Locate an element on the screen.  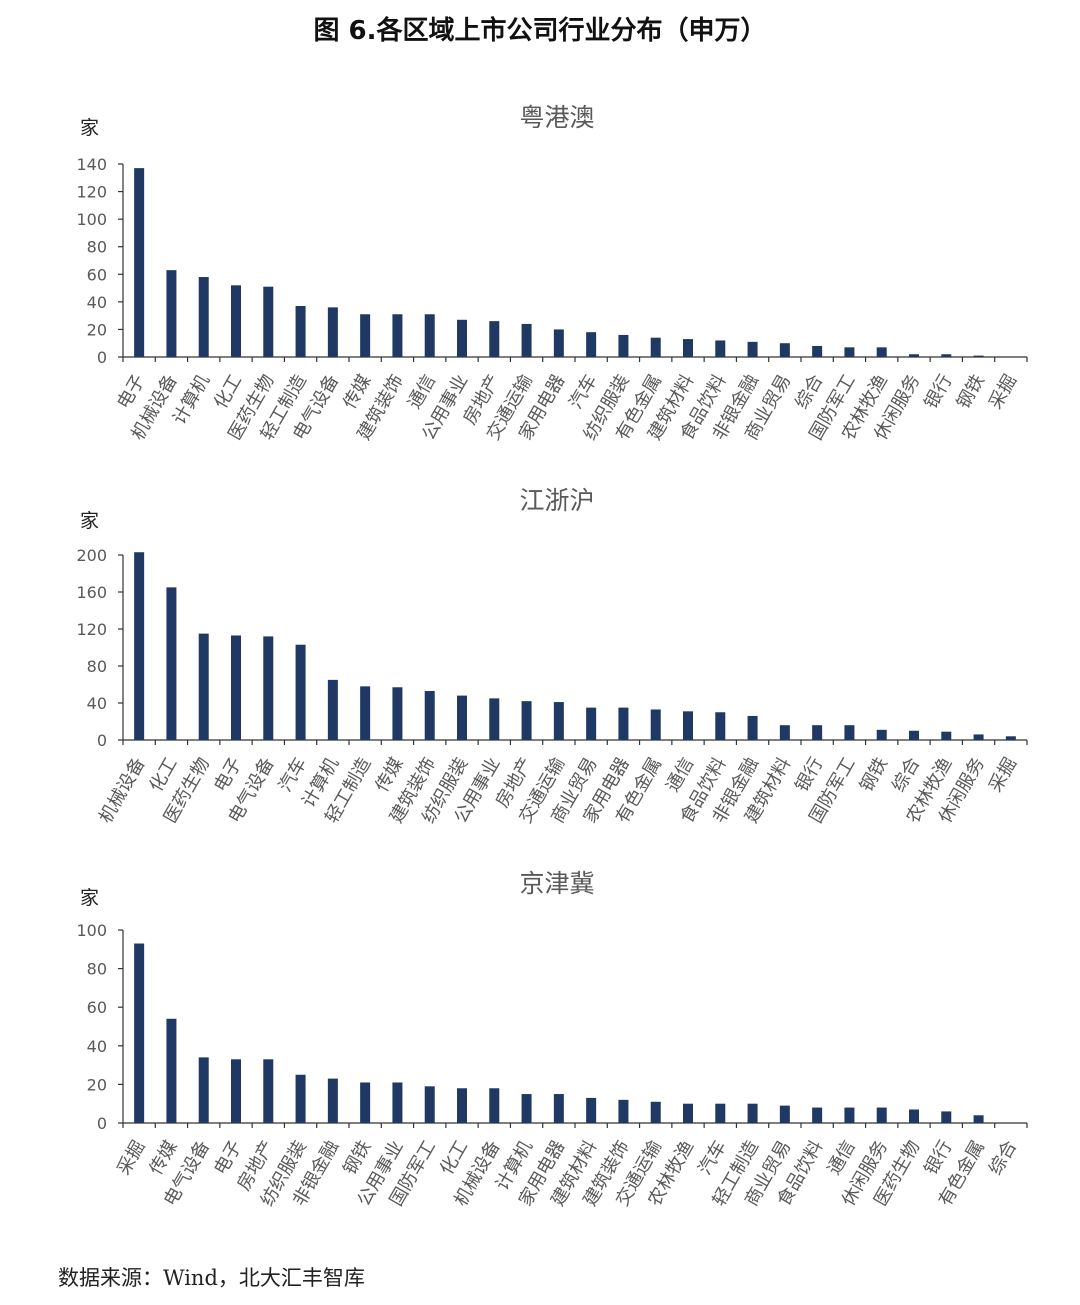
y-tick-label: 160 is located at coordinates (91, 592).